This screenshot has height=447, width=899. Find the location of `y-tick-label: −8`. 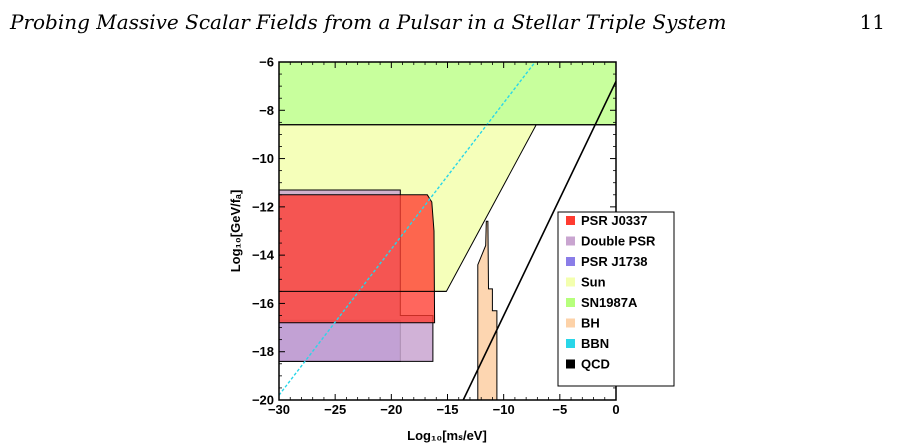

y-tick-label: −8 is located at coordinates (266, 110).